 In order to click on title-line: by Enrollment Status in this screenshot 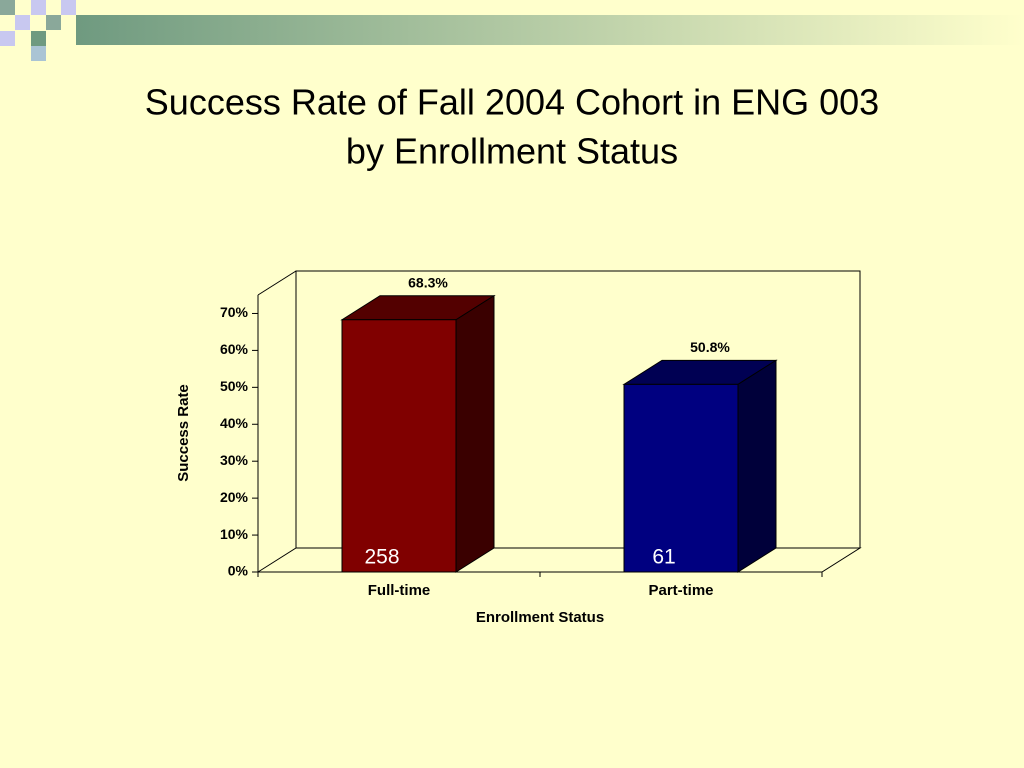, I will do `click(512, 151)`.